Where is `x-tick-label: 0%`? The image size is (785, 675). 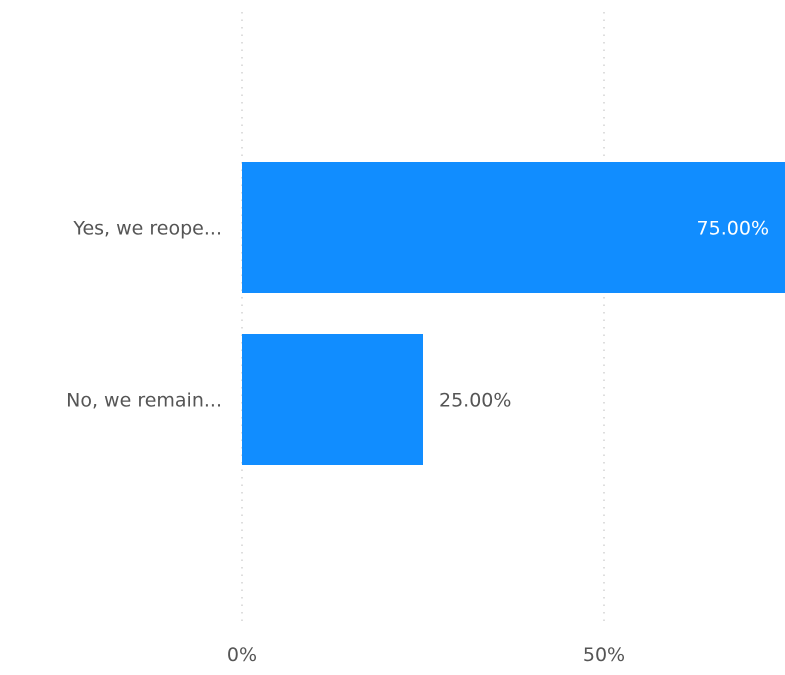
x-tick-label: 0% is located at coordinates (242, 655).